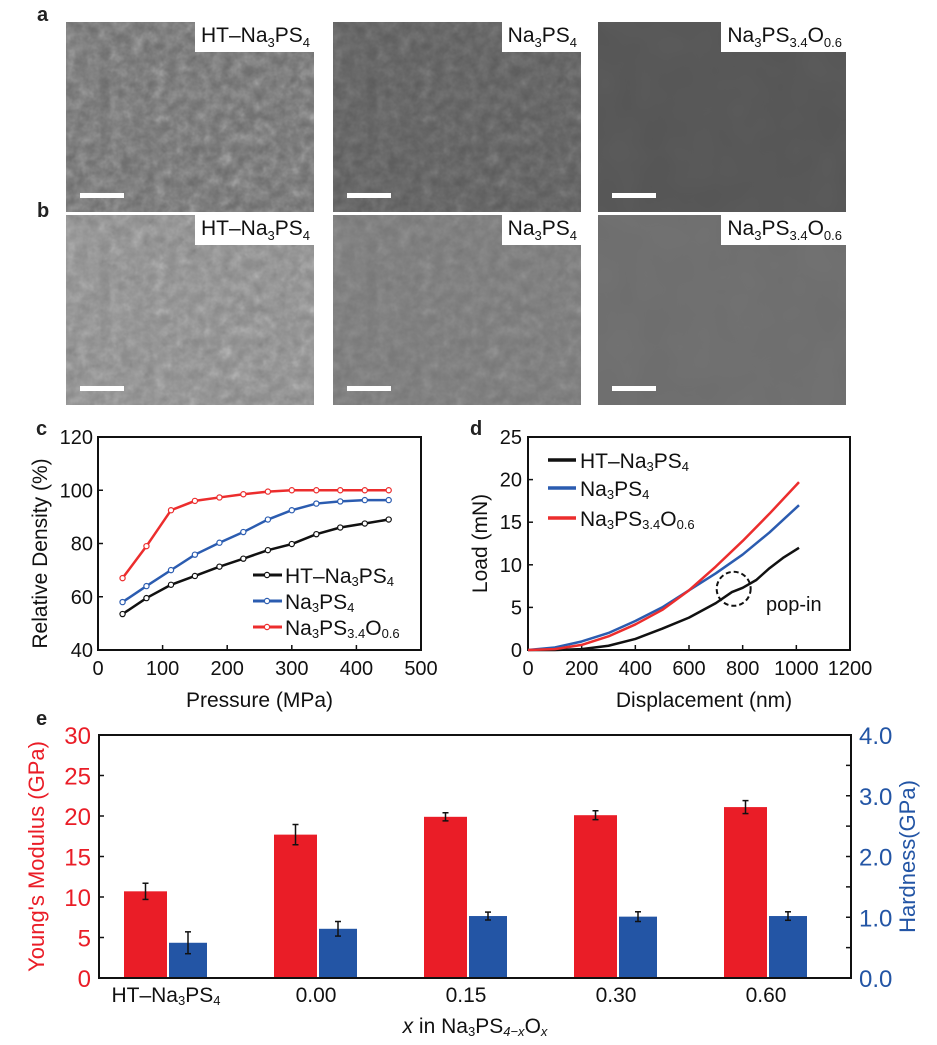 The height and width of the screenshot is (1045, 937). Describe the element at coordinates (476, 429) in the screenshot. I see `panel-label-d: d` at that location.